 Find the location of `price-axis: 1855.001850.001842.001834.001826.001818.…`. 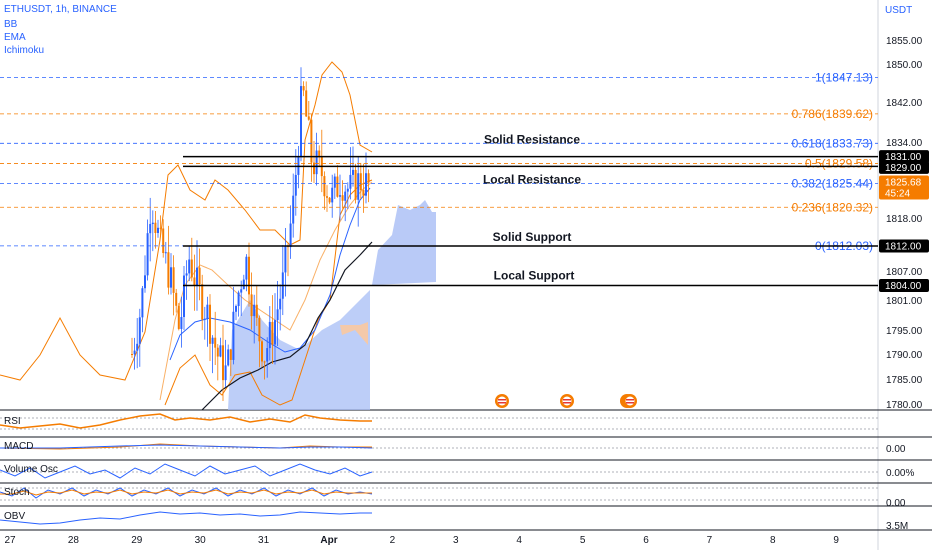

price-axis: 1855.001850.001842.001834.001826.001818.… is located at coordinates (904, 223).